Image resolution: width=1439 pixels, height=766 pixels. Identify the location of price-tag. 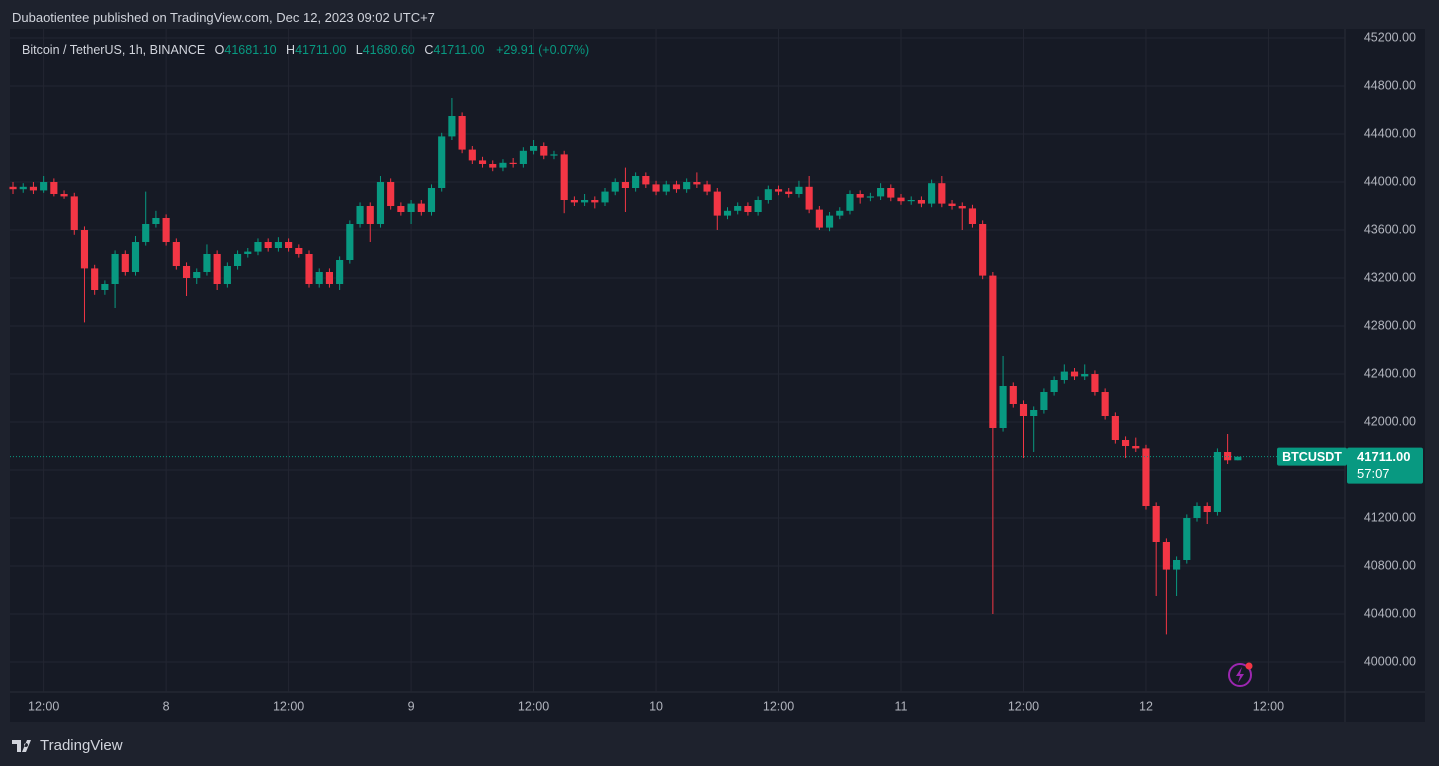
(1385, 465).